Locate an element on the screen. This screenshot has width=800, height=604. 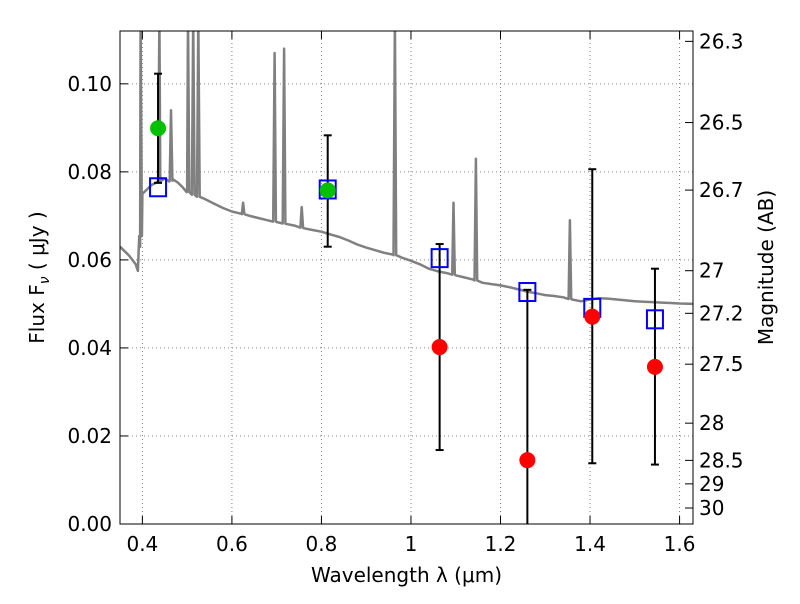
mag-tick-label: 28 is located at coordinates (711, 423).